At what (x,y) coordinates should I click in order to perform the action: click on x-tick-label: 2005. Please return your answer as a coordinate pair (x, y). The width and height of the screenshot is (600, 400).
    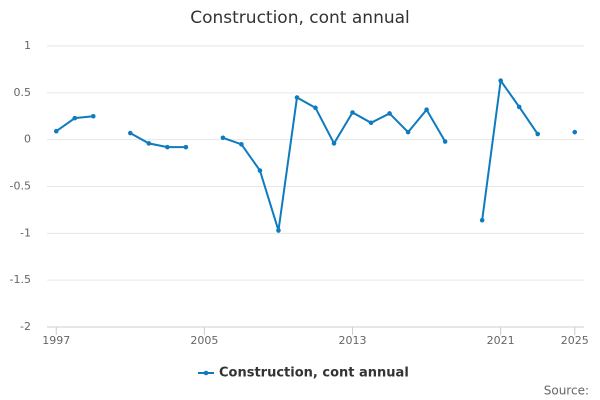
    Looking at the image, I should click on (204, 340).